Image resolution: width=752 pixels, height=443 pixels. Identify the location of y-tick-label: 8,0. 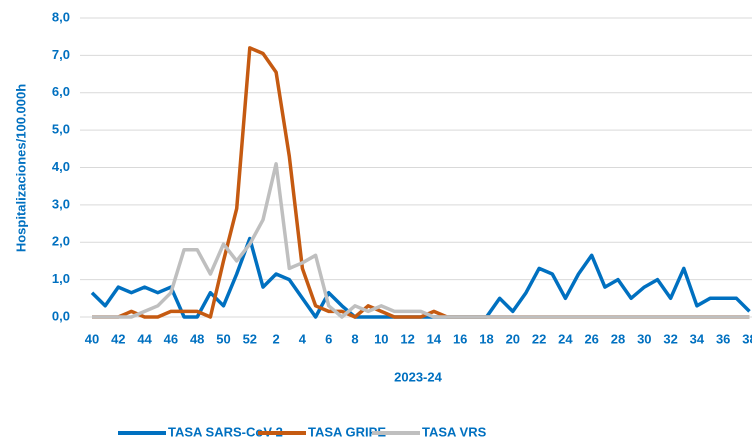
(61, 16).